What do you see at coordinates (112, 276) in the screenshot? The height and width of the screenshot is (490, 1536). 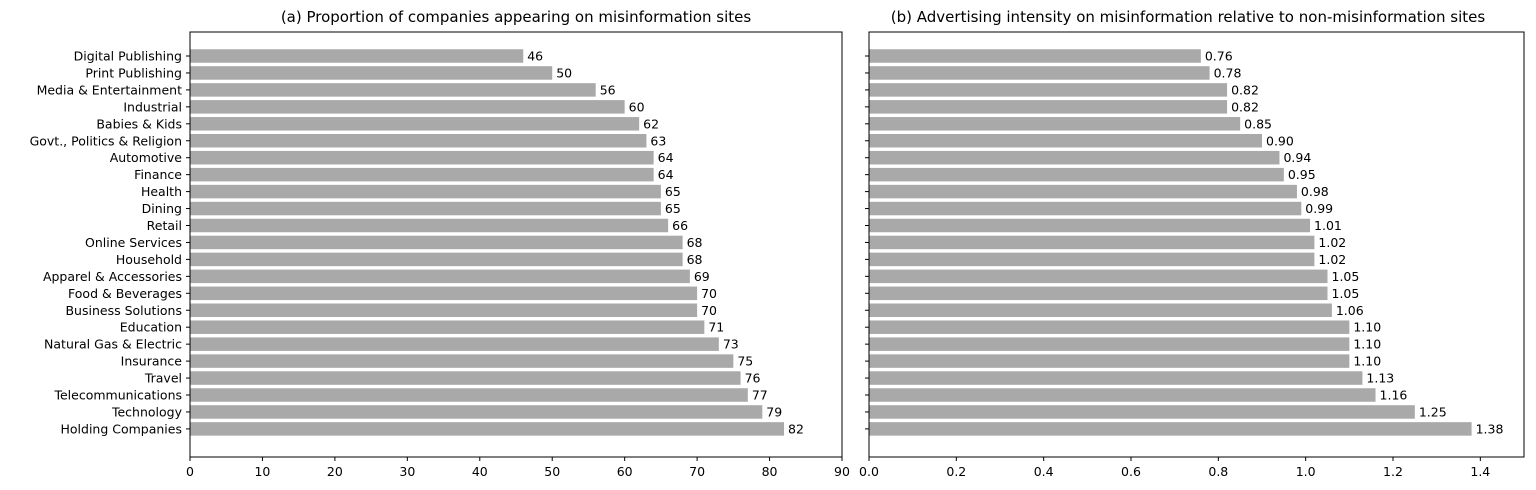 I see `category-label: Apparel & Accessories` at bounding box center [112, 276].